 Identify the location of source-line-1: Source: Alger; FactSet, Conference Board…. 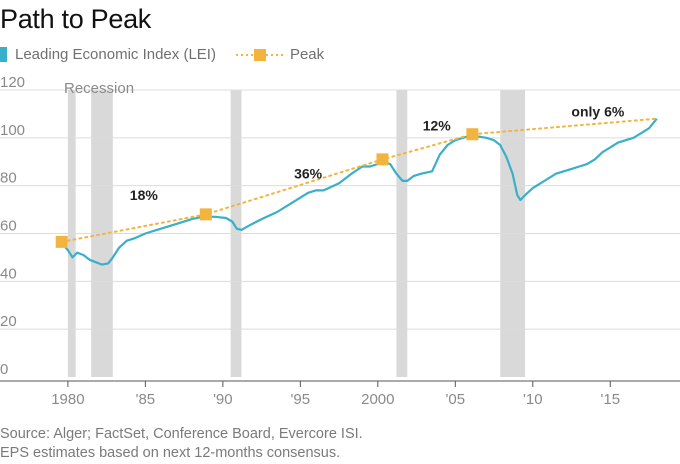
(181, 434).